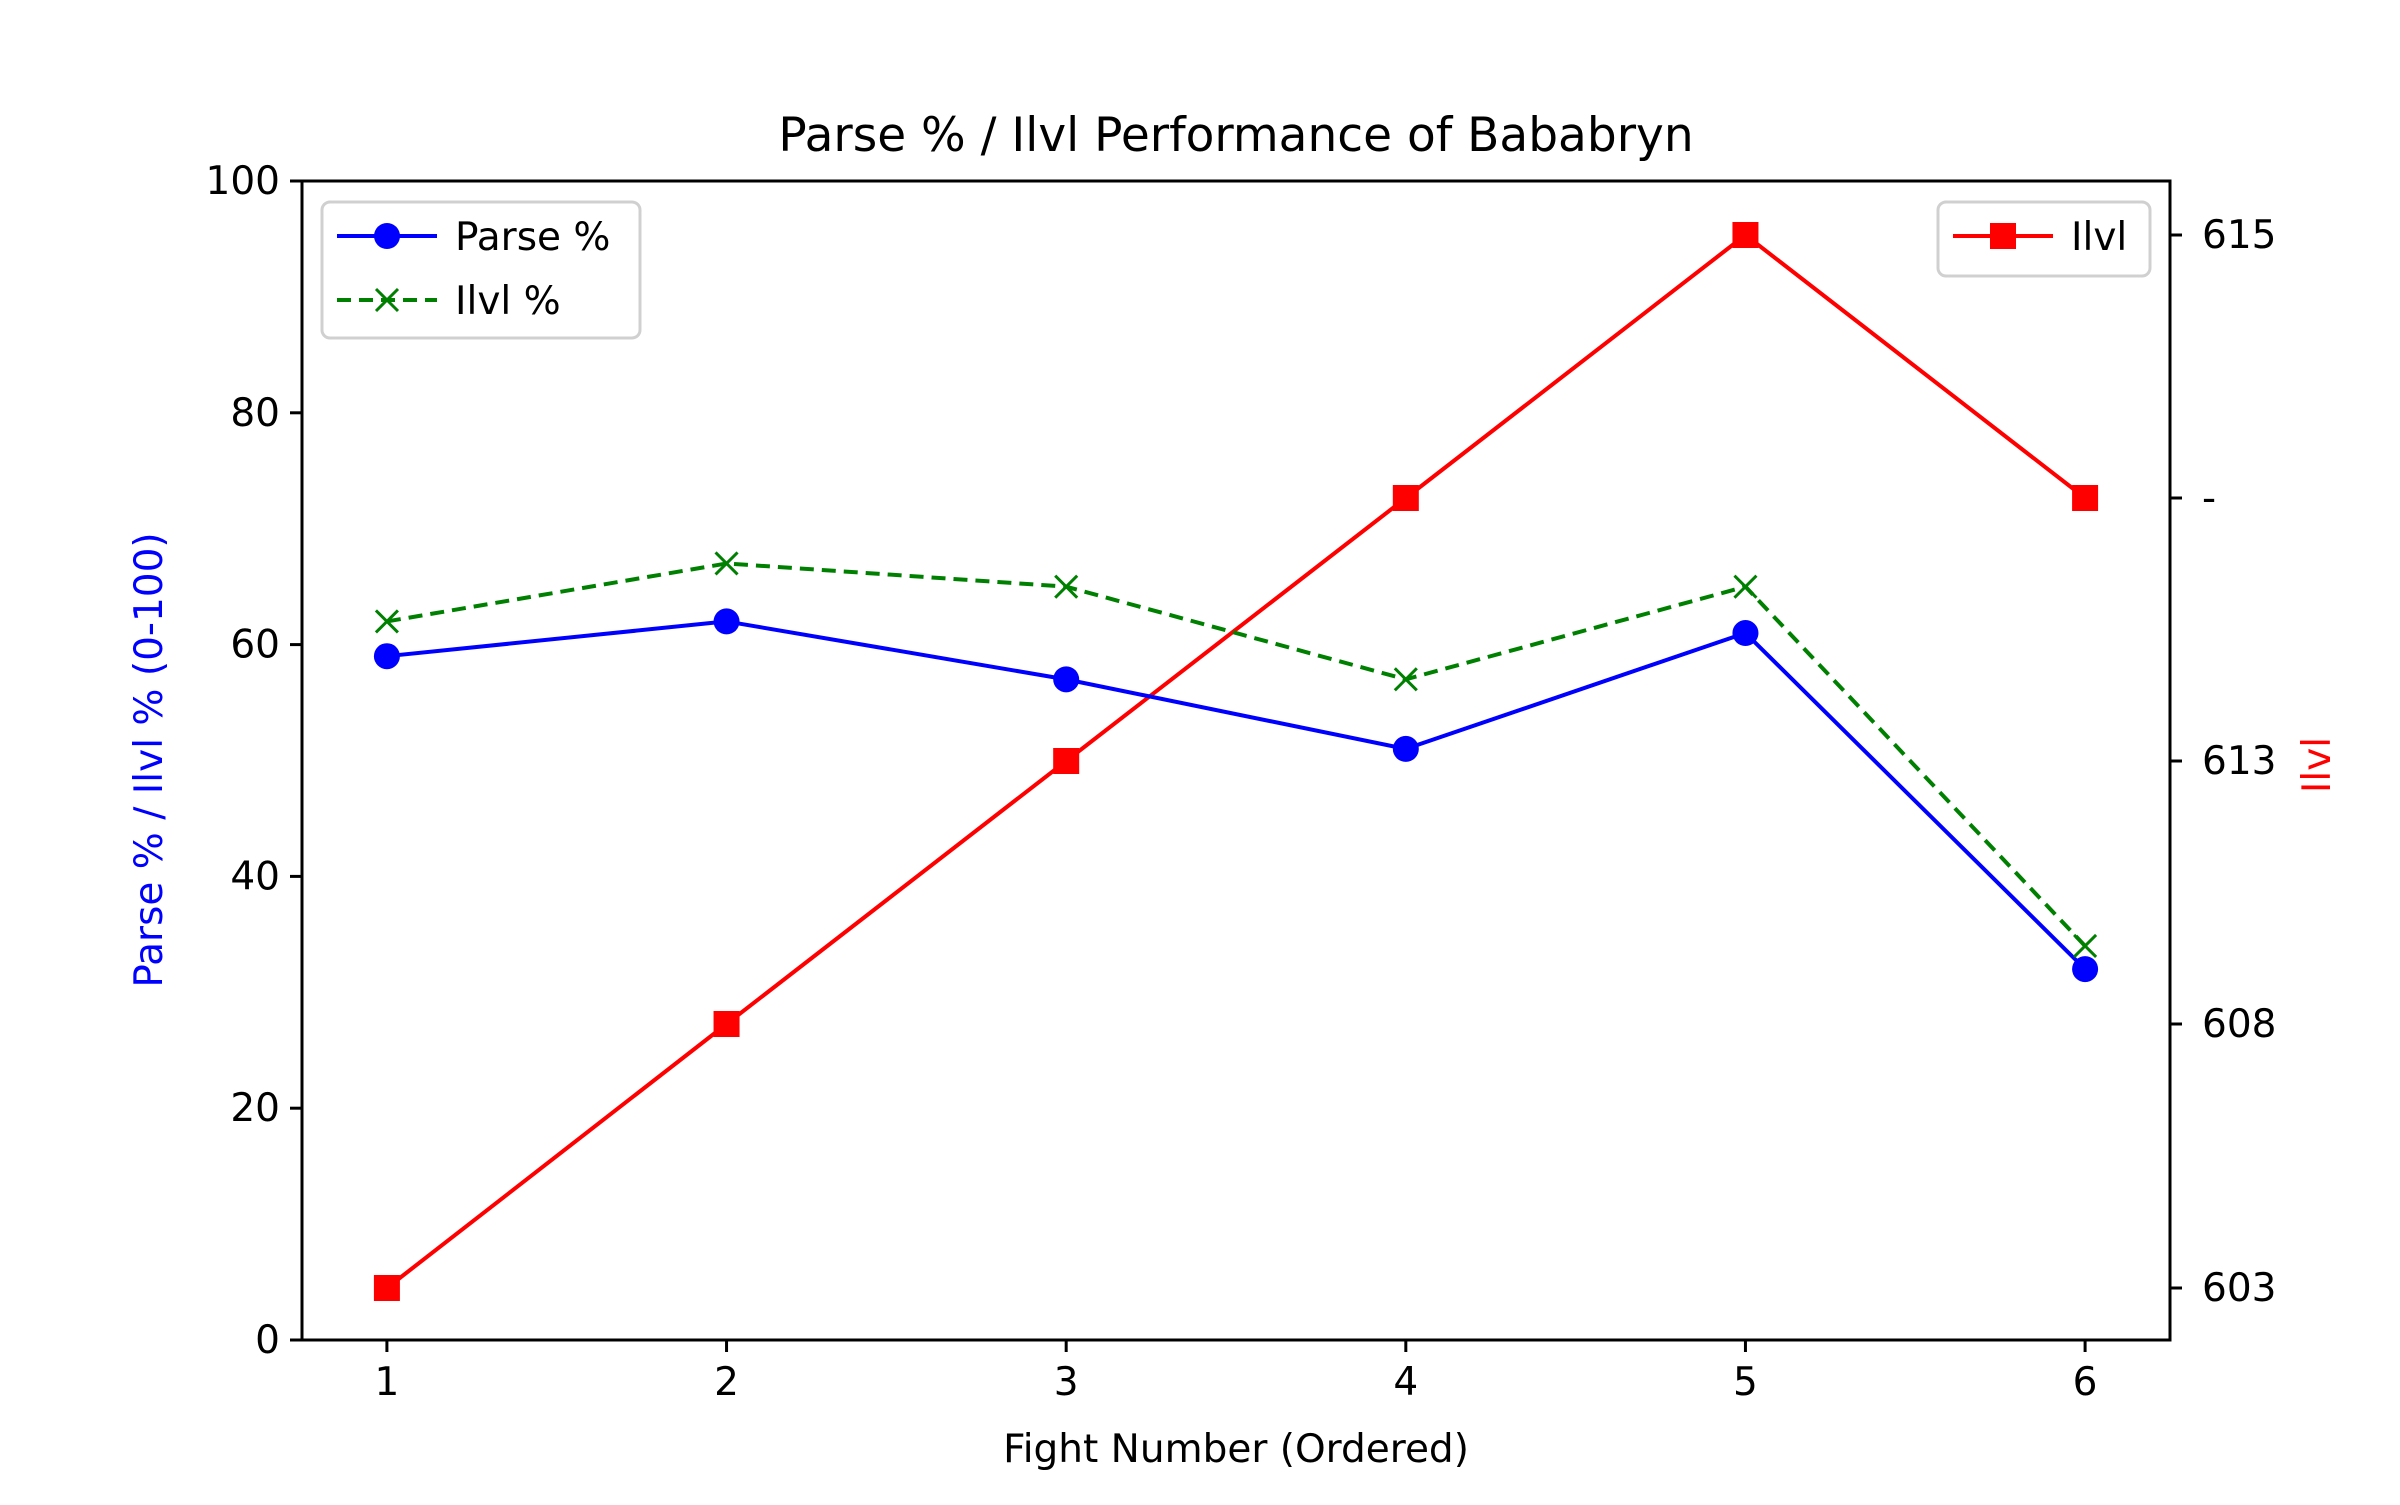  I want to click on x-tick-label: 2, so click(726, 1382).